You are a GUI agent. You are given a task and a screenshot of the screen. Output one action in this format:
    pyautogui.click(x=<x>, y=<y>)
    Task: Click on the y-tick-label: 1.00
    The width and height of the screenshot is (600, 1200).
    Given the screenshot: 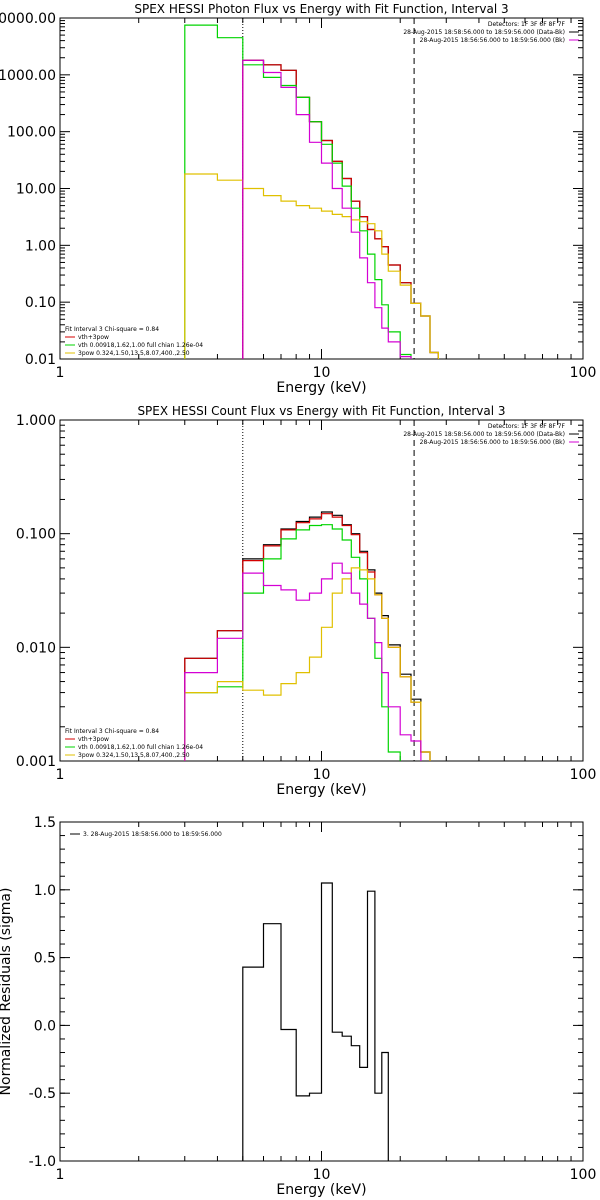 What is the action you would take?
    pyautogui.click(x=40, y=246)
    